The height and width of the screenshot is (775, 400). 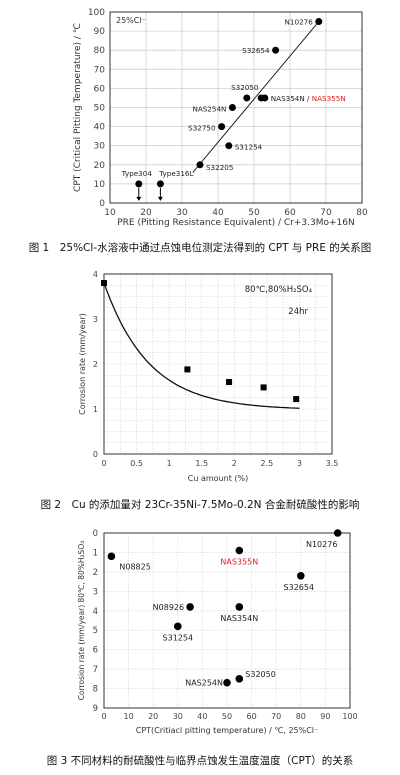 I want to click on point-label: N08926, so click(x=168, y=607).